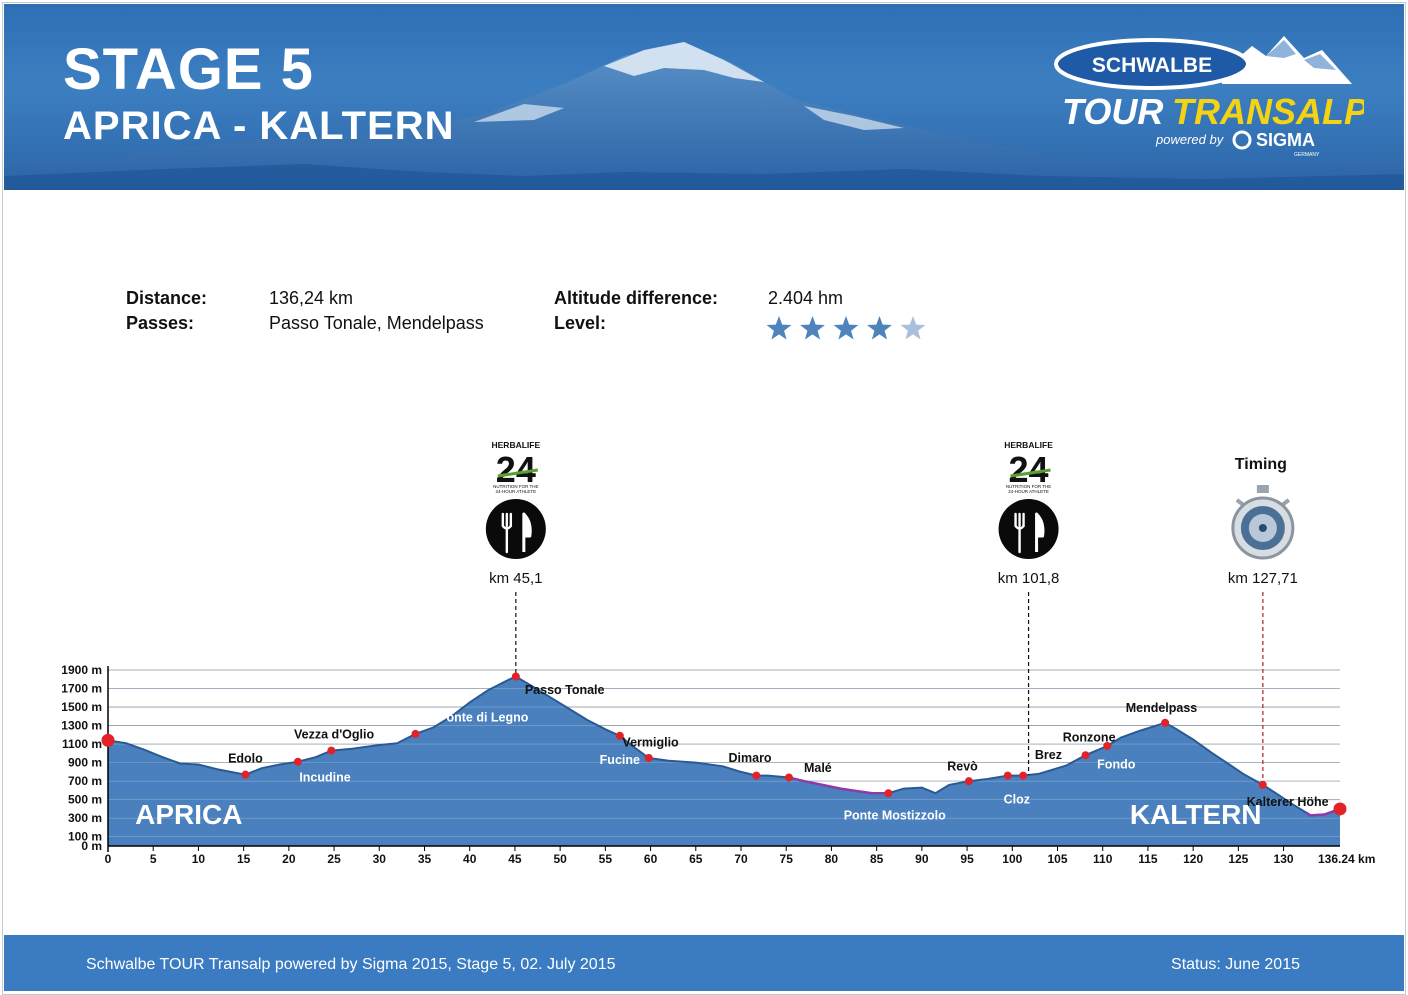 This screenshot has width=1408, height=995. What do you see at coordinates (1028, 529) in the screenshot?
I see `food-station-icon` at bounding box center [1028, 529].